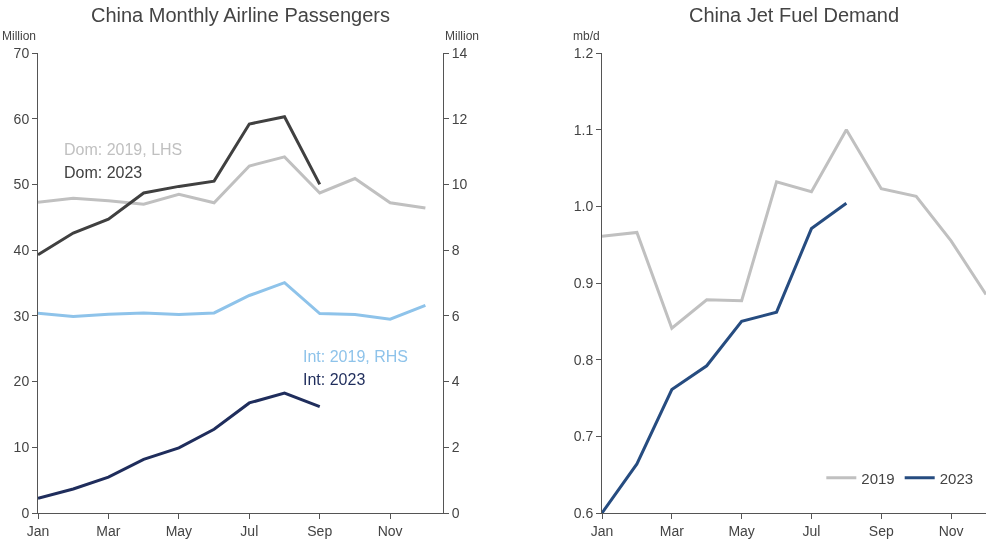 This screenshot has width=1001, height=543. I want to click on y-tick-label: 0.9, so click(583, 282).